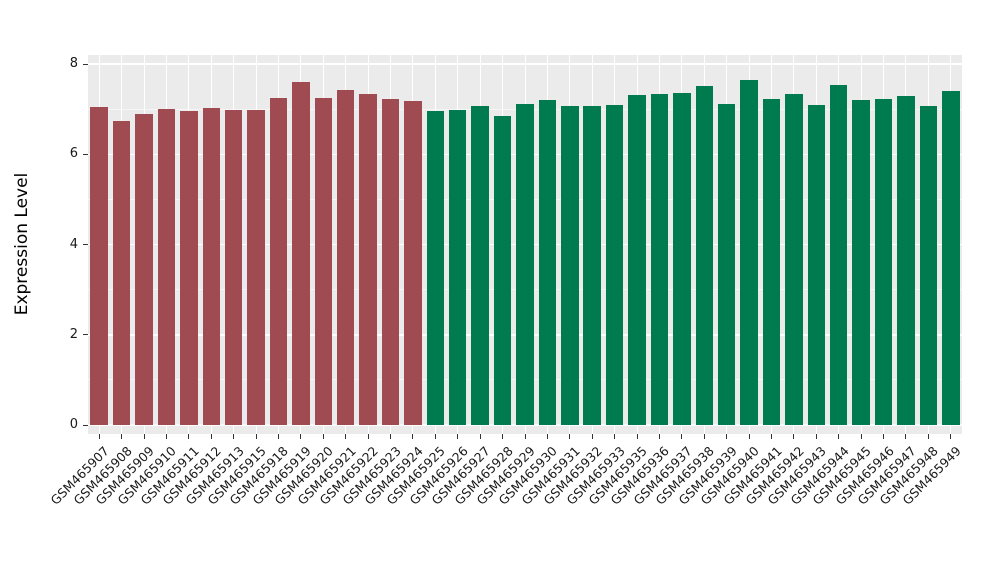 This screenshot has height=580, width=1000. I want to click on y-tick-label: 8, so click(73, 63).